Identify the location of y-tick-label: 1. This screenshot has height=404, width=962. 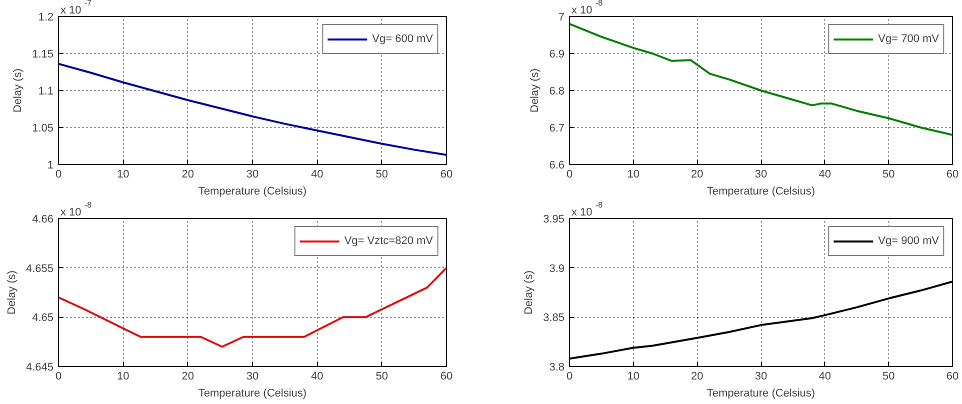
(50, 166).